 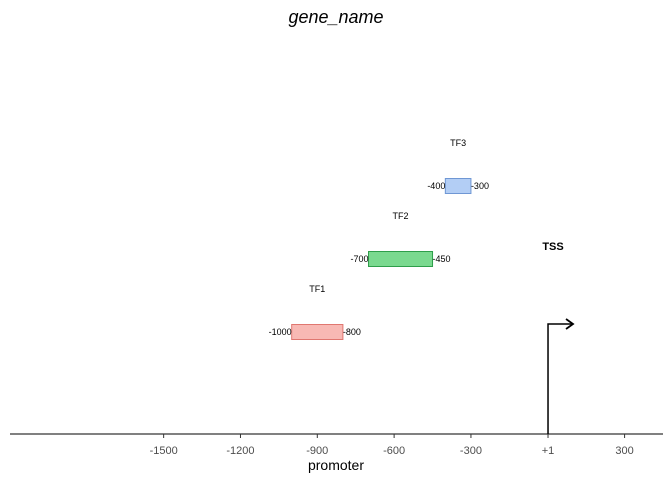 I want to click on x-axis-title: promoter, so click(x=336, y=465).